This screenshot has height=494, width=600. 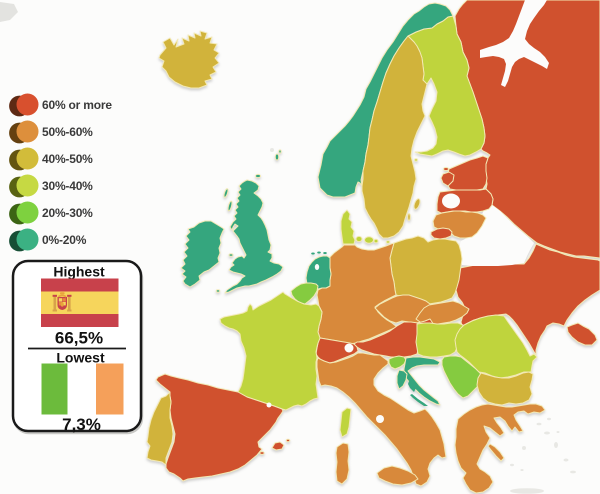 I want to click on svg-text: 66,5%, so click(x=79, y=338).